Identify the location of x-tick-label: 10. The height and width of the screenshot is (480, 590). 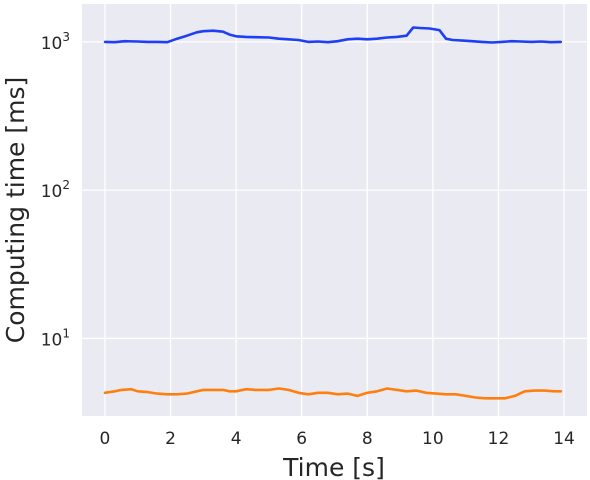
(433, 439).